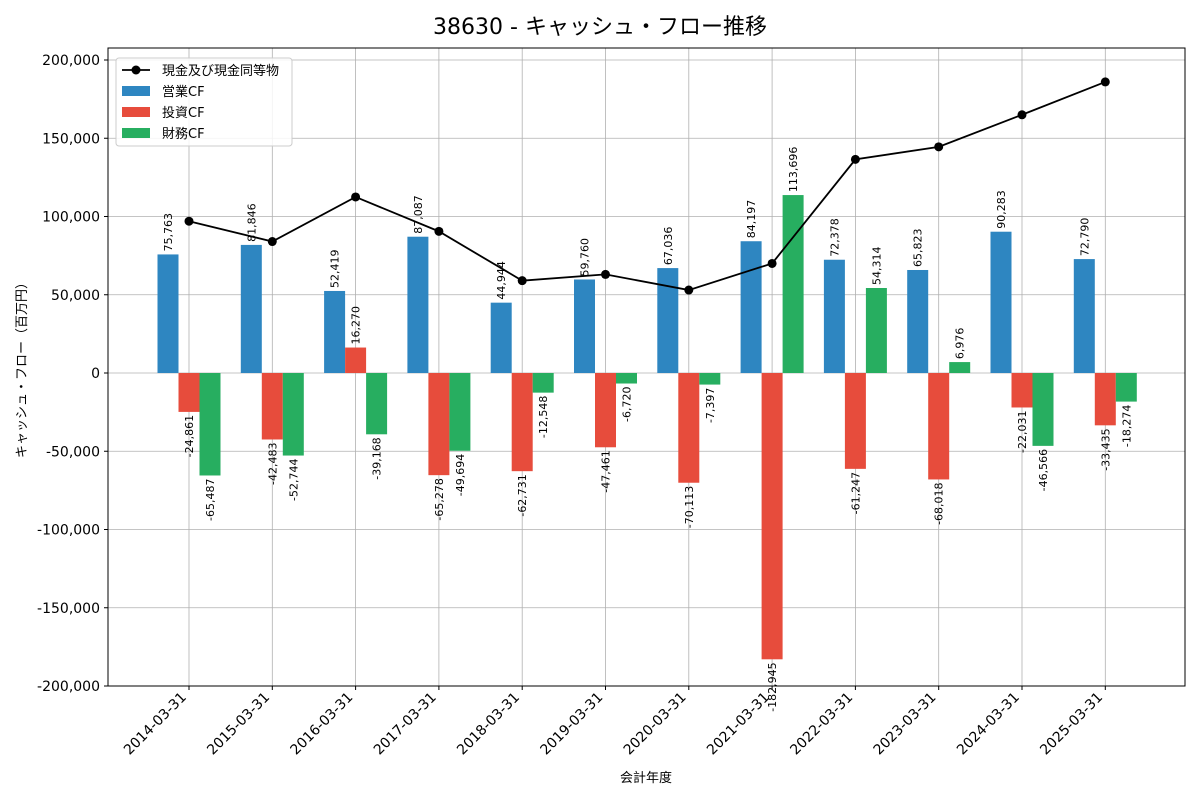 This screenshot has width=1200, height=804. I want to click on data-label: -46,566, so click(1043, 470).